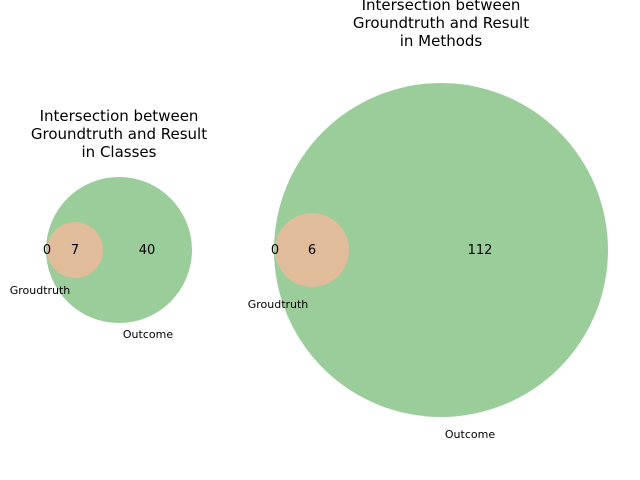 The height and width of the screenshot is (480, 640). I want to click on classes-title-line-1: Intersection between, so click(119, 116).